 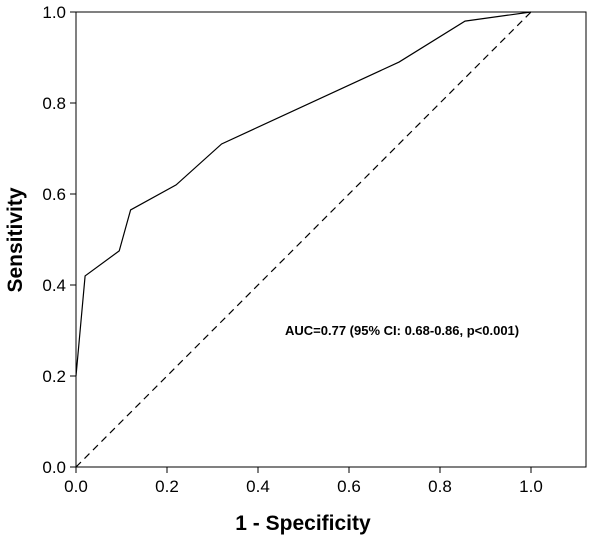 What do you see at coordinates (54, 12) in the screenshot?
I see `y-tick-label: 1.0` at bounding box center [54, 12].